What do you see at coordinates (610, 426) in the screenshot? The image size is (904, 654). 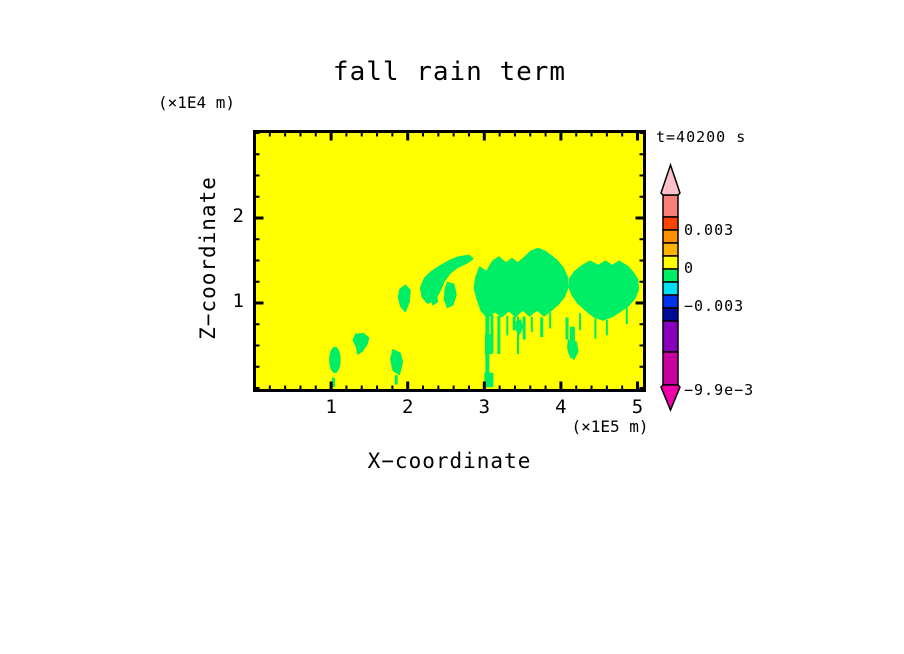 I see `x-axis-unit-label: (×1E5 m)` at bounding box center [610, 426].